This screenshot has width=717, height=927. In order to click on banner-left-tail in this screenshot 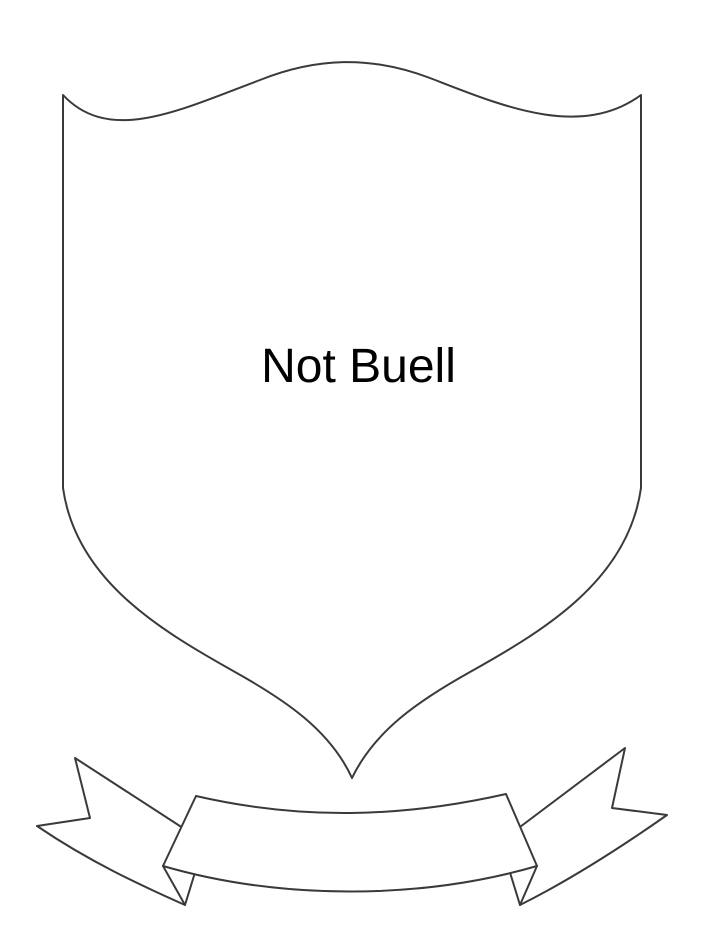, I will do `click(111, 831)`.